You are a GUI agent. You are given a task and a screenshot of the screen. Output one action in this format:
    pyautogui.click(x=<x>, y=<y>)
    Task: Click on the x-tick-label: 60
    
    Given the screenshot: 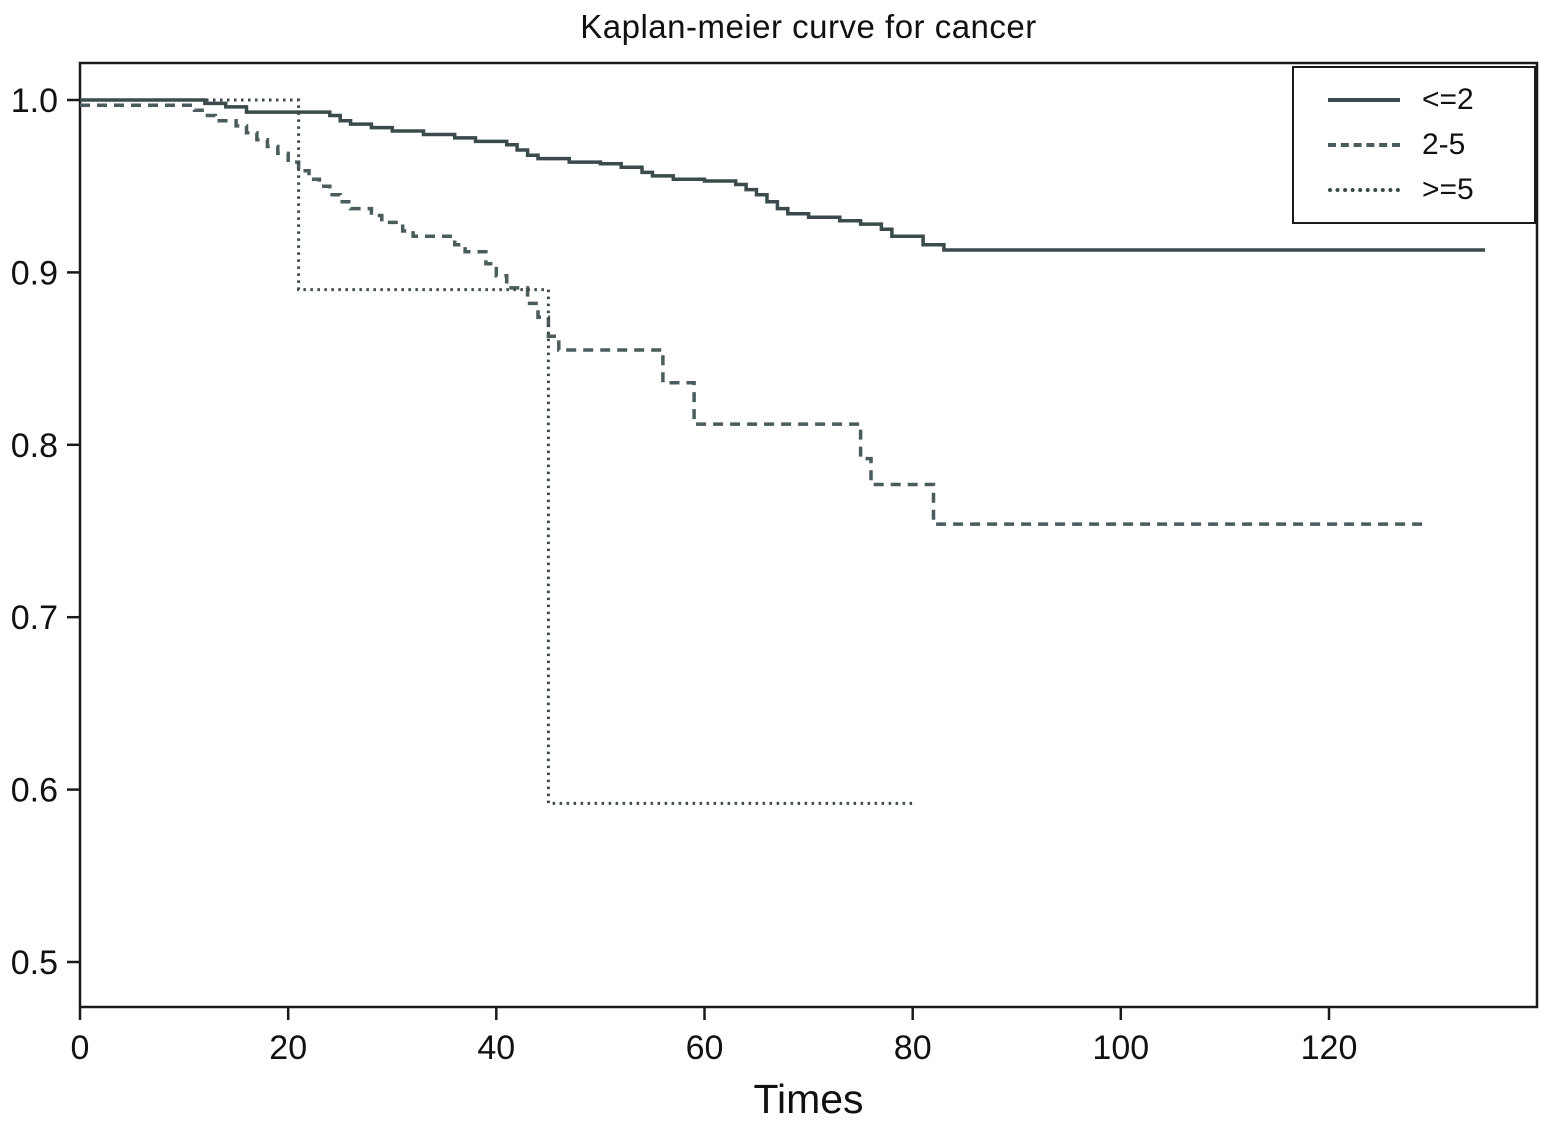 What is the action you would take?
    pyautogui.click(x=705, y=1048)
    